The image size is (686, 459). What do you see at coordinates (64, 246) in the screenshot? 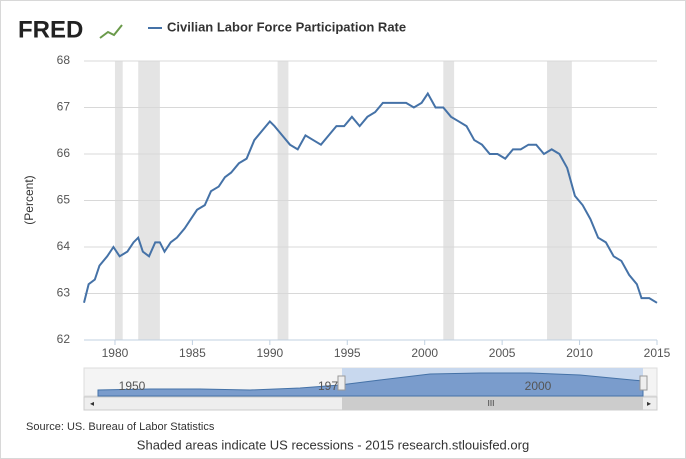
I see `y-tick-label: 64` at bounding box center [64, 246].